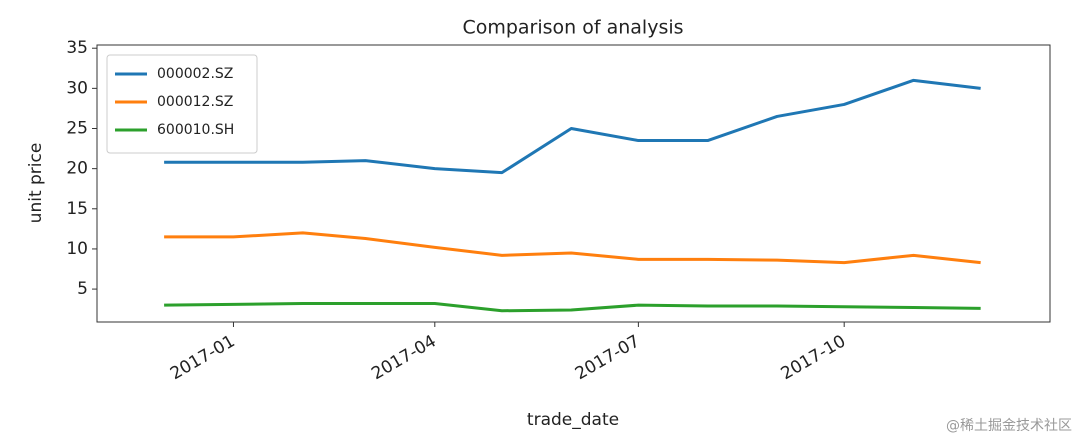  What do you see at coordinates (195, 102) in the screenshot?
I see `legend-label: 000012.SZ` at bounding box center [195, 102].